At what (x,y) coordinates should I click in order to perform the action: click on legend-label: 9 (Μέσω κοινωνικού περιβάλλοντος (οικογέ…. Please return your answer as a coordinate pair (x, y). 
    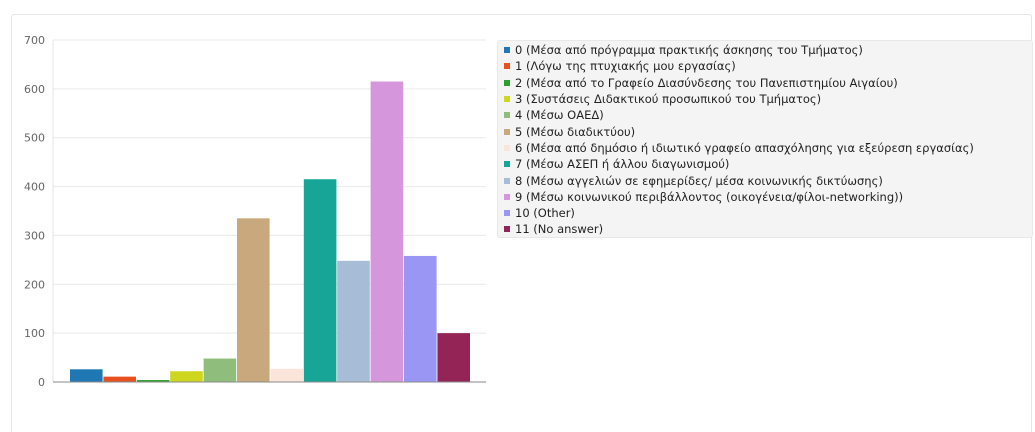
    Looking at the image, I should click on (709, 196).